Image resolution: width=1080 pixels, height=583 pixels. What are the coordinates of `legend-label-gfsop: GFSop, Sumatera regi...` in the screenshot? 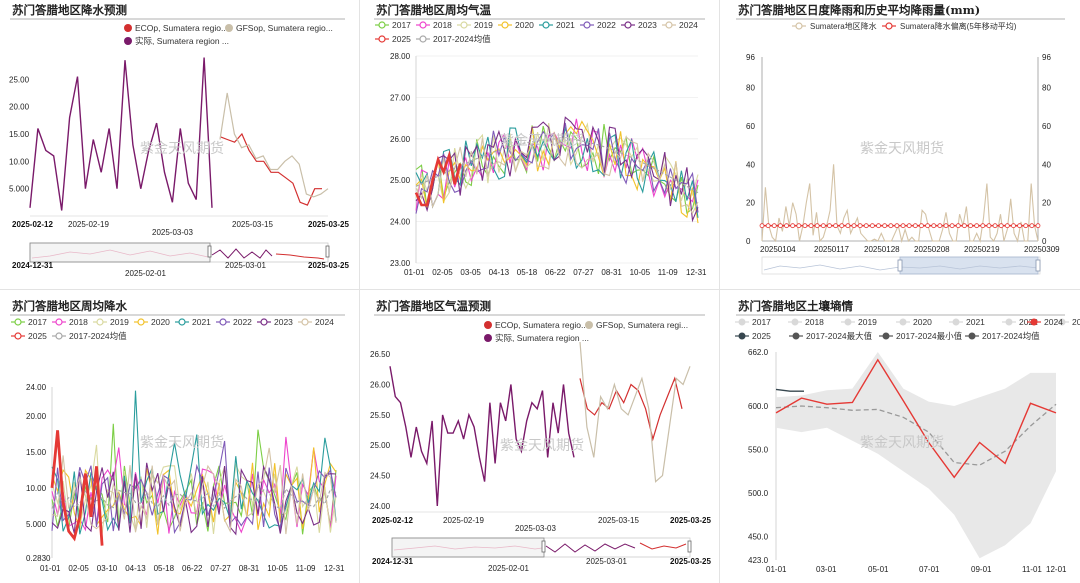 It's located at (642, 325).